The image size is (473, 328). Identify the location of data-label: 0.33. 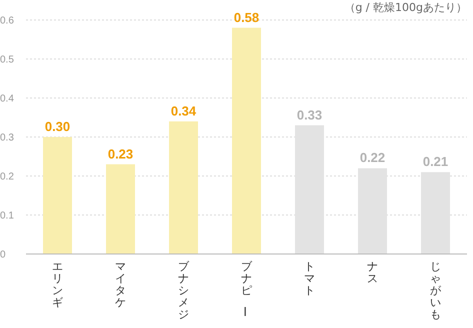
(309, 114).